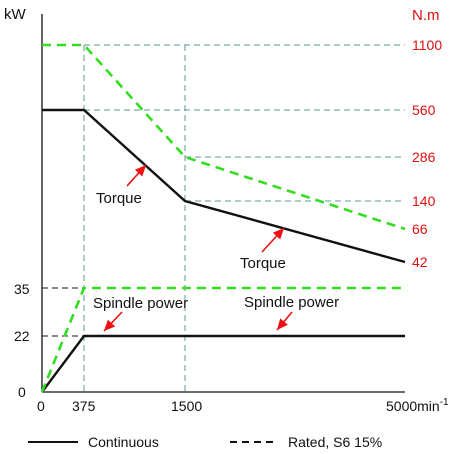  Describe the element at coordinates (110, 325) in the screenshot. I see `spindle-power-arrow-1-head` at that location.